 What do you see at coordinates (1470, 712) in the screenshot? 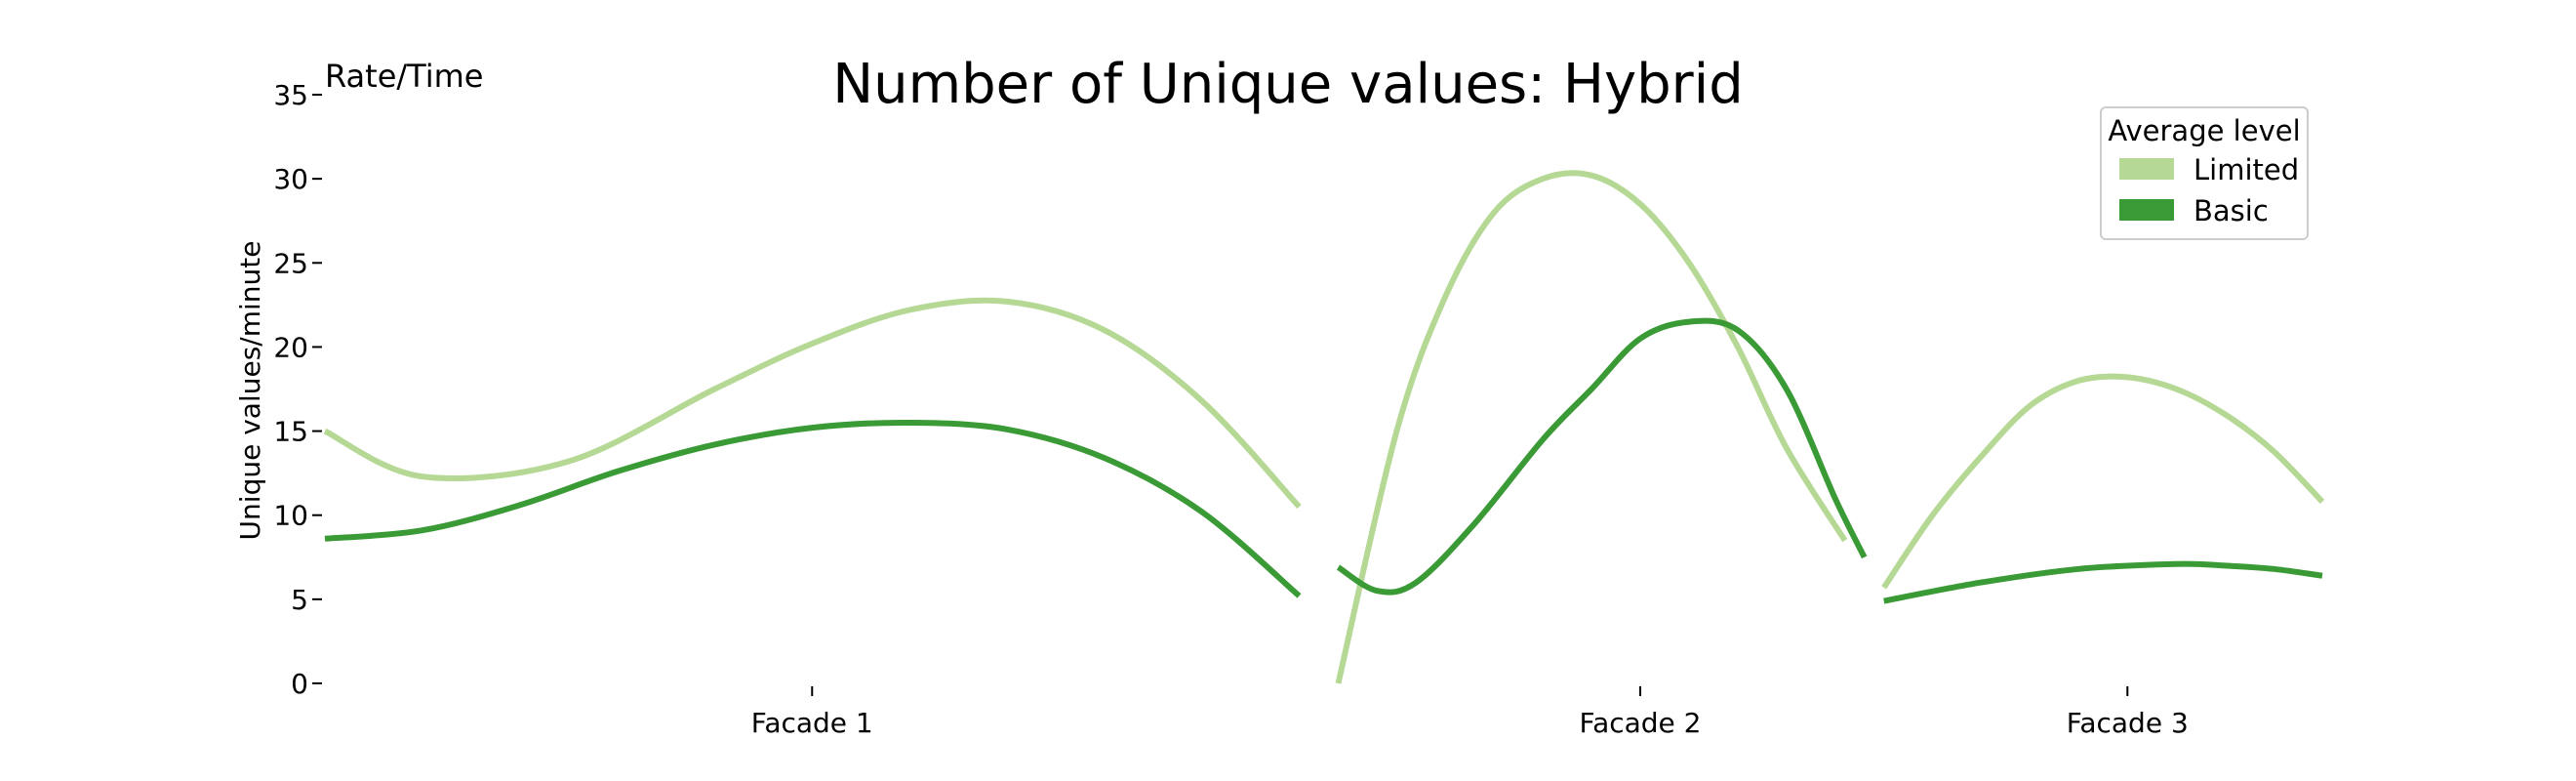
I see `x-axis: Facade 1 Facade 2 Facade 3` at bounding box center [1470, 712].